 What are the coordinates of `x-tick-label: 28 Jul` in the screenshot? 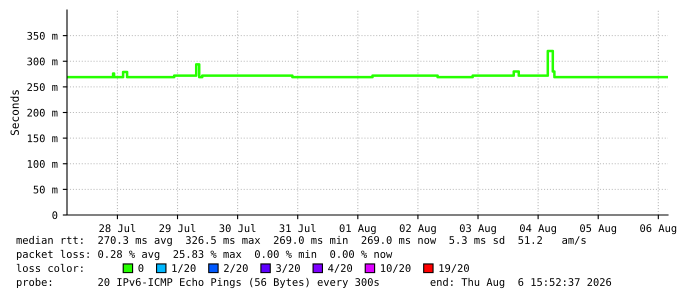 It's located at (117, 228).